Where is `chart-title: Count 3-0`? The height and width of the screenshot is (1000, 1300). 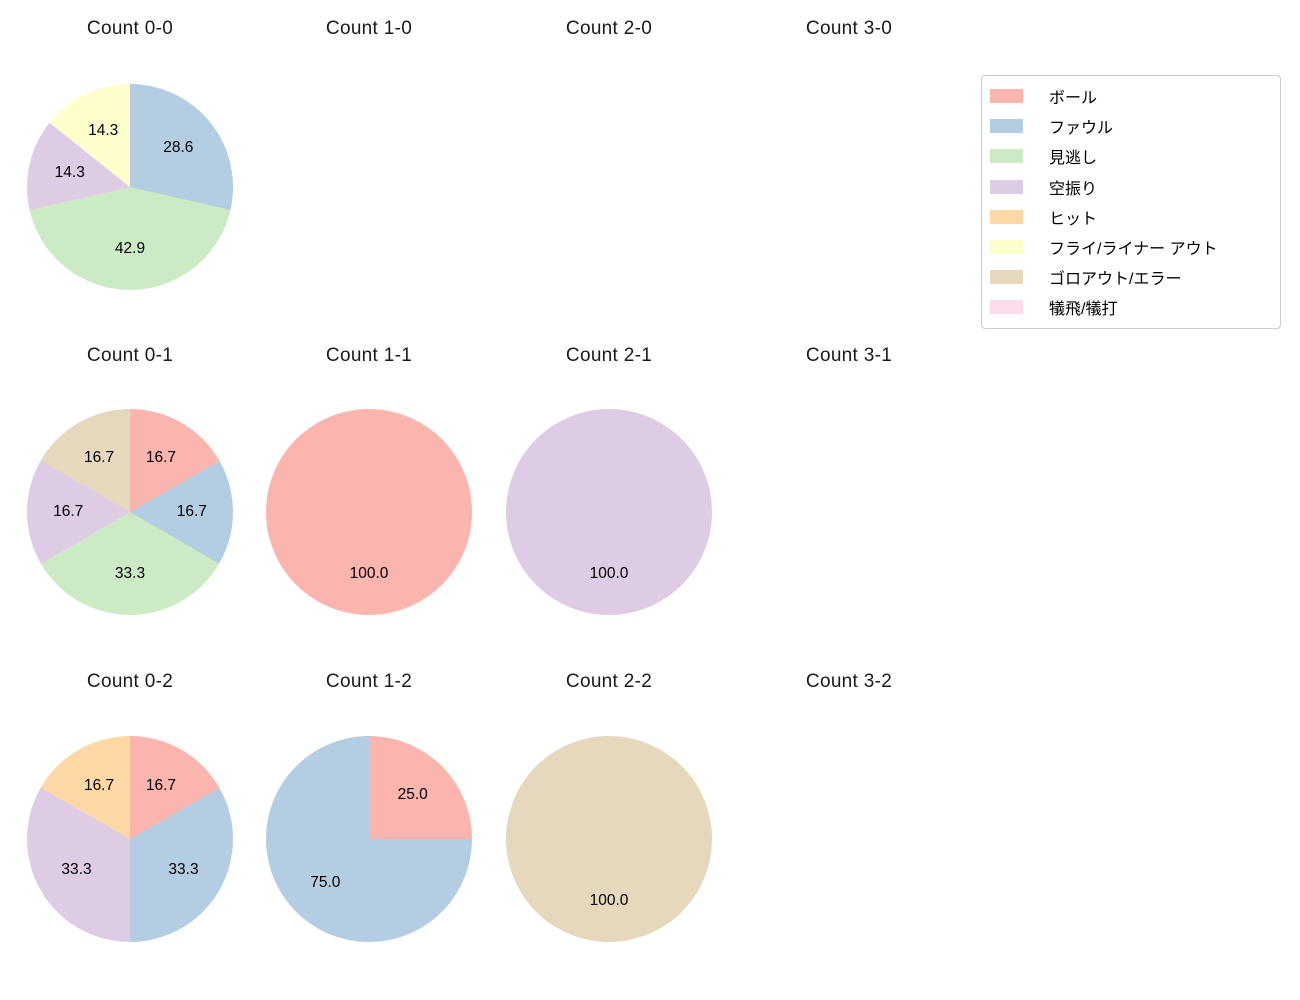
chart-title: Count 3-0 is located at coordinates (849, 28).